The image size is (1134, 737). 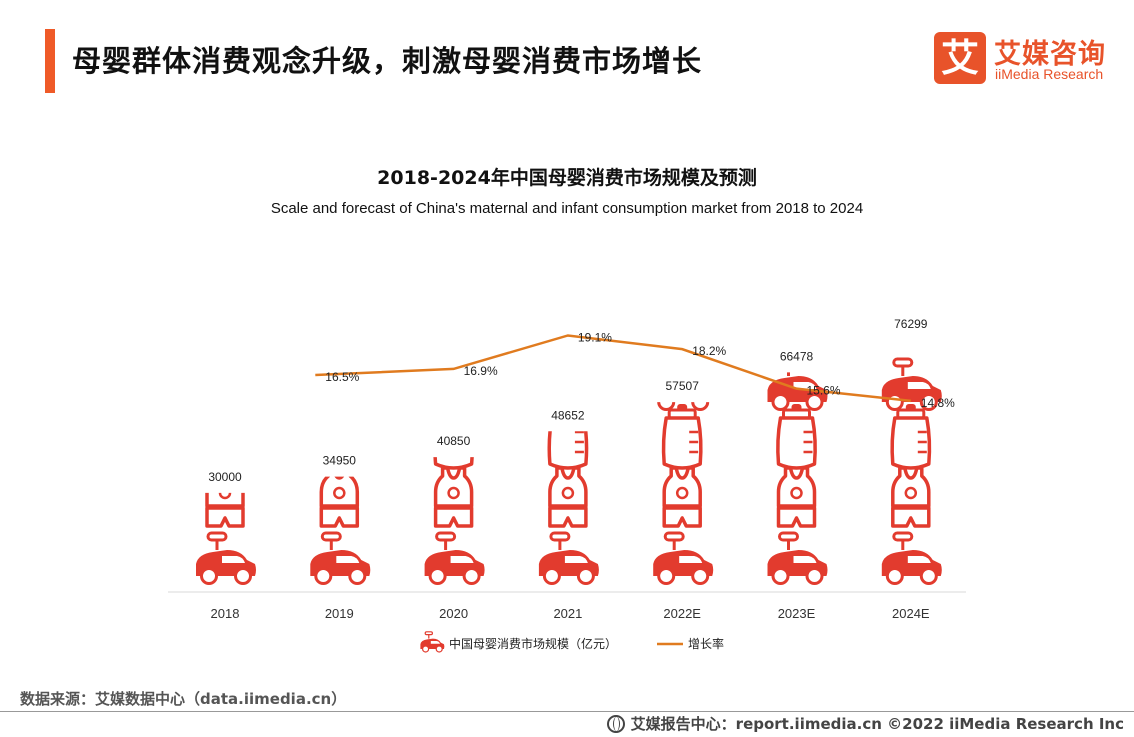 What do you see at coordinates (342, 377) in the screenshot?
I see `rate-label-2019: 16.5%` at bounding box center [342, 377].